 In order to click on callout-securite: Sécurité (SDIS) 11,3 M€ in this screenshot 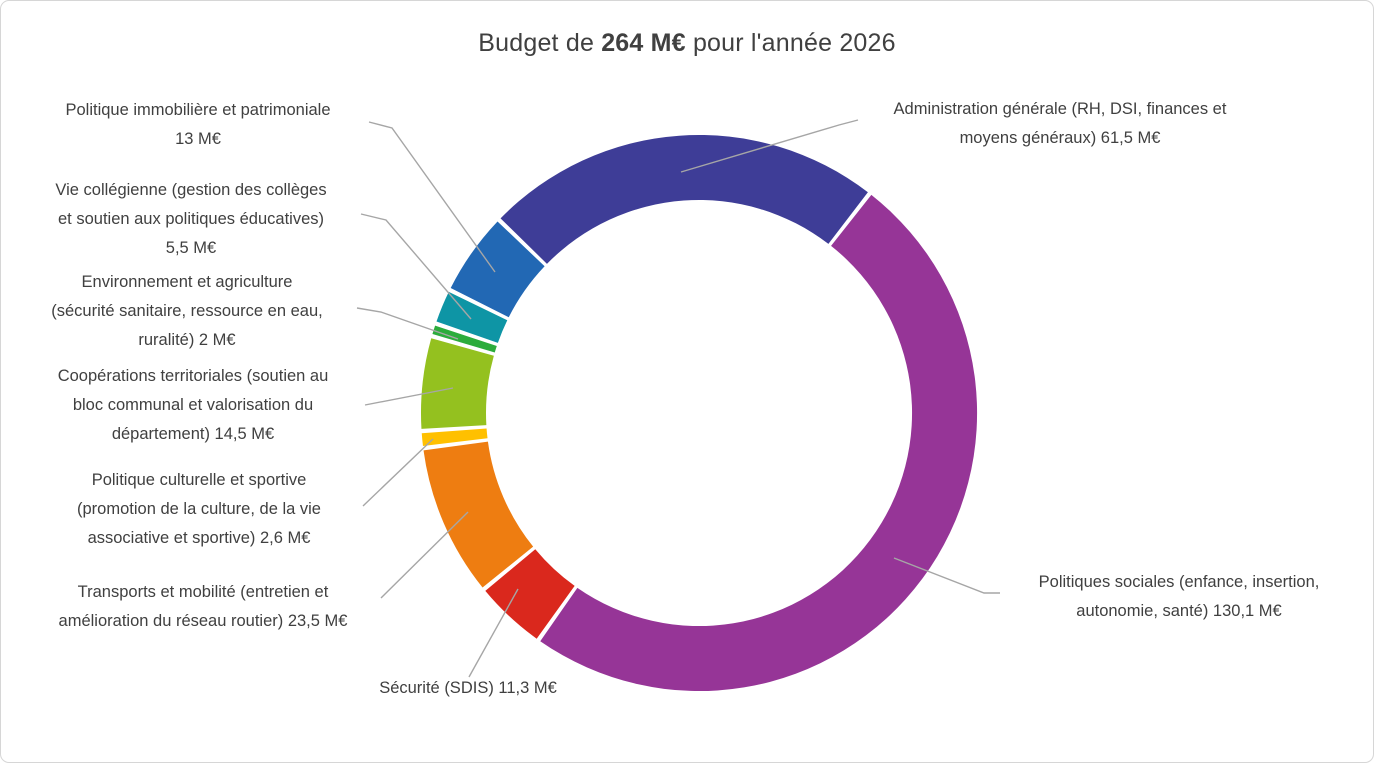, I will do `click(468, 688)`.